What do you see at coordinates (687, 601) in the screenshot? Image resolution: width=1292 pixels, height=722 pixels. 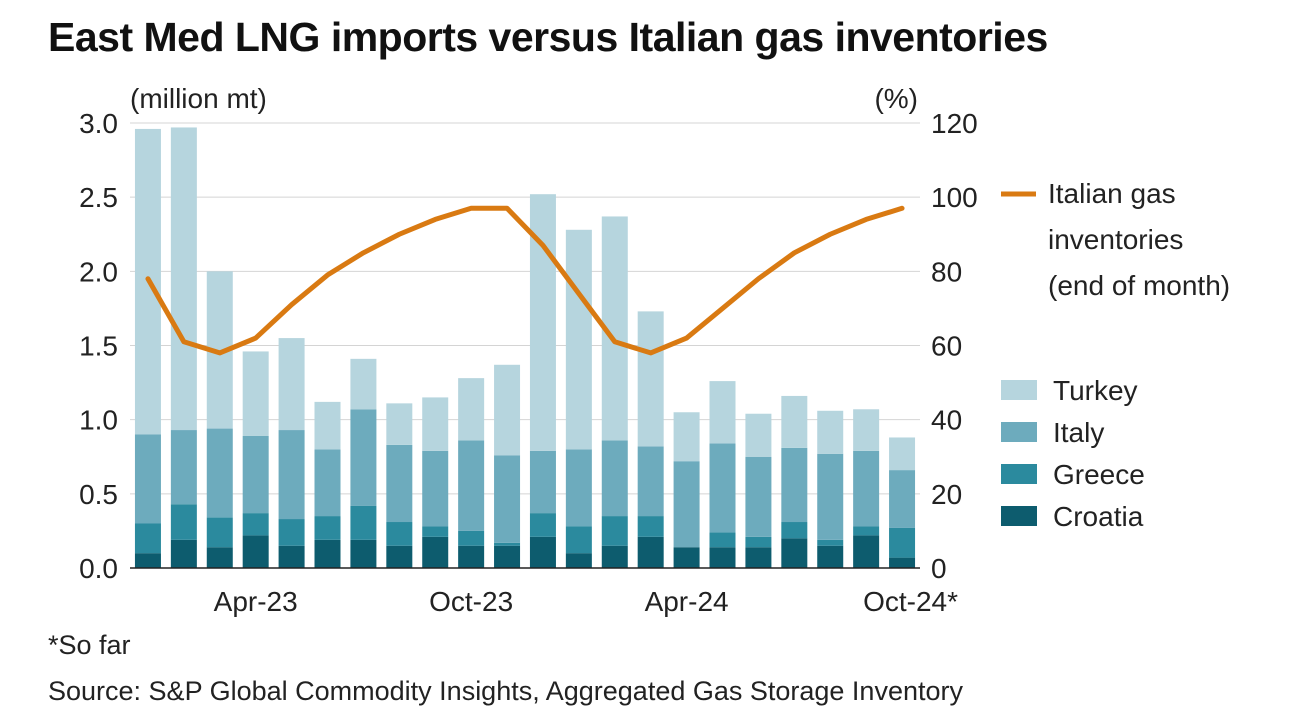 I see `x-tick-label: Apr-24` at bounding box center [687, 601].